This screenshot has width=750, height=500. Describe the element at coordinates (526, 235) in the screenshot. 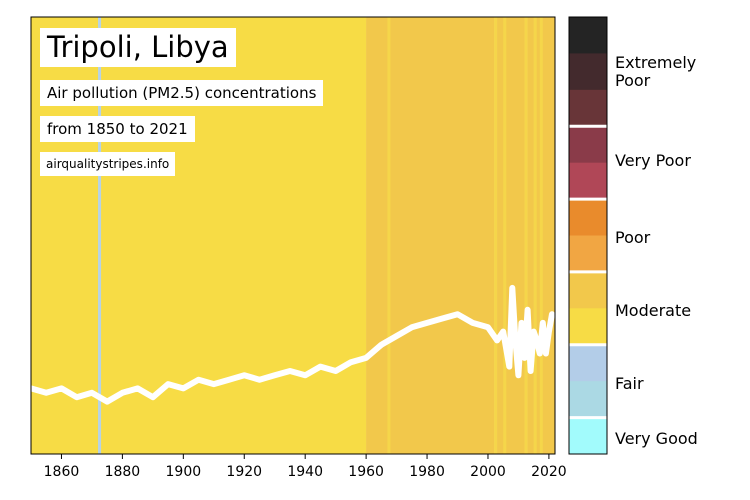

I see `stripe-2012` at that location.